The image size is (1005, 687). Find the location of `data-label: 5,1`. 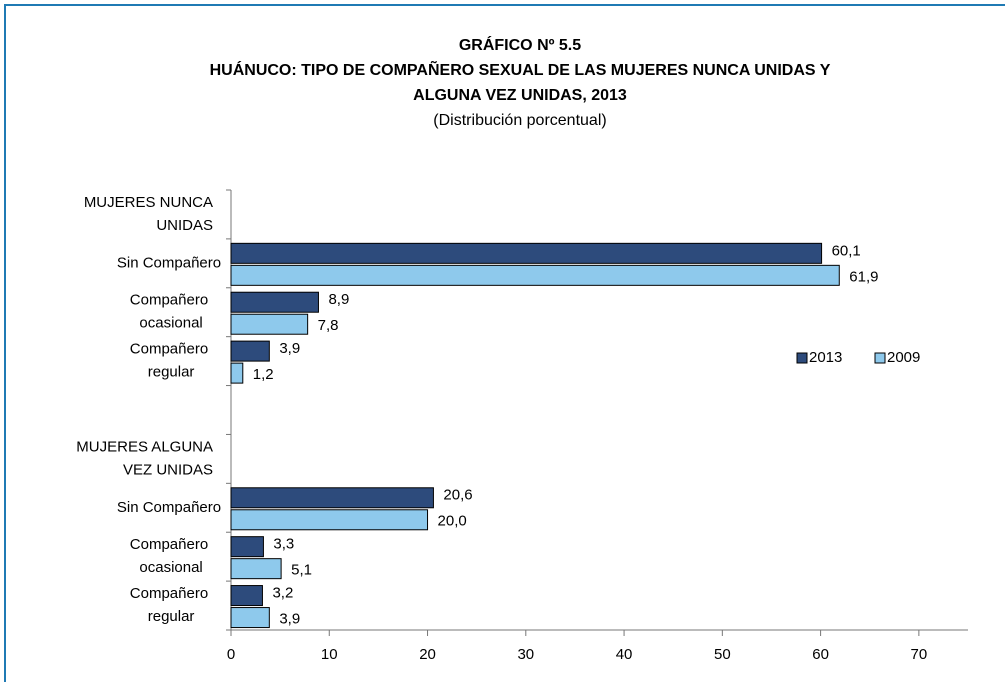

data-label: 5,1 is located at coordinates (301, 570).